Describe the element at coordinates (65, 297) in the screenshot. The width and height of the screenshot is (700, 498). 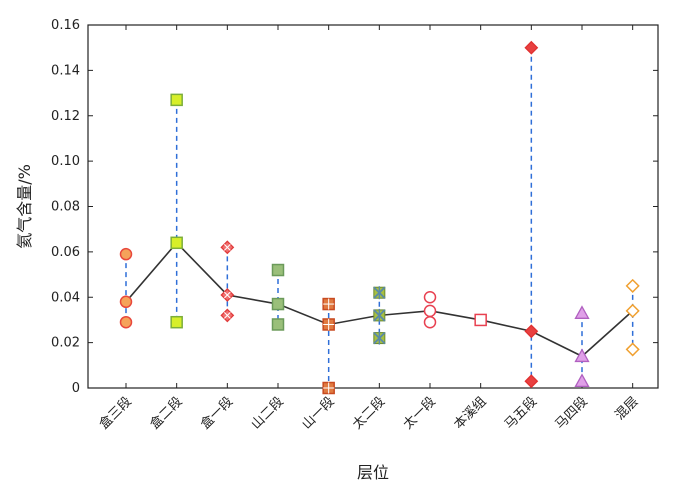
I see `y-tick-label: 0.04` at that location.